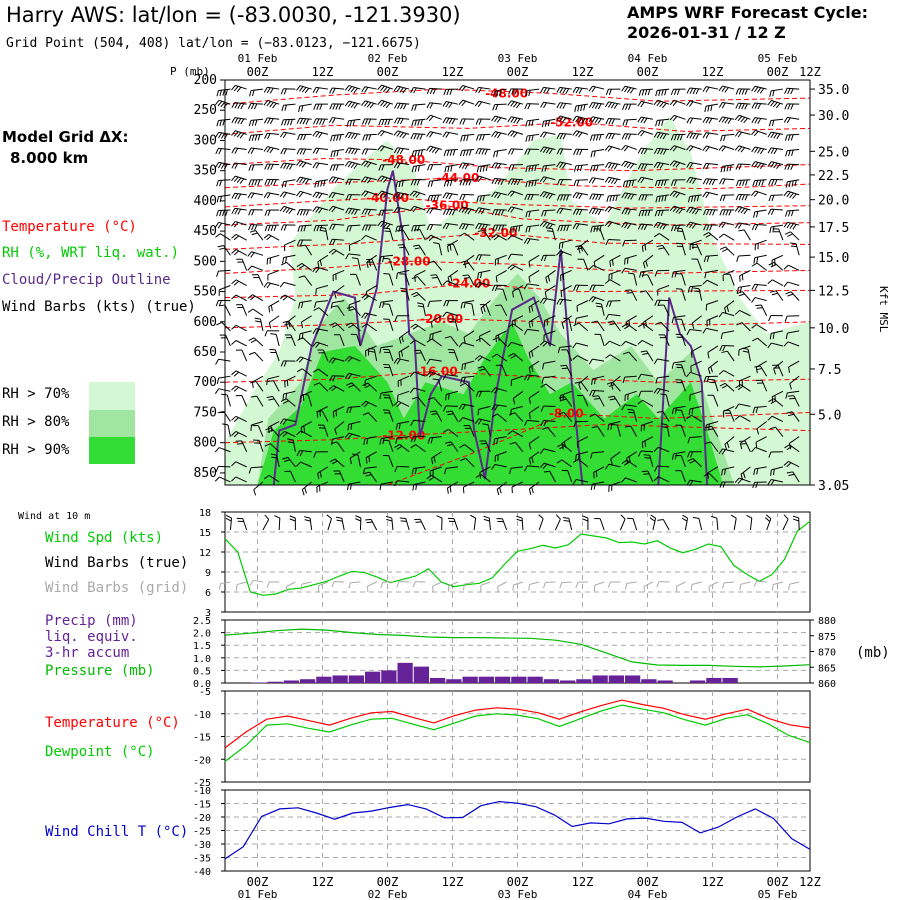  I want to click on wind-speed-line, so click(517, 558).